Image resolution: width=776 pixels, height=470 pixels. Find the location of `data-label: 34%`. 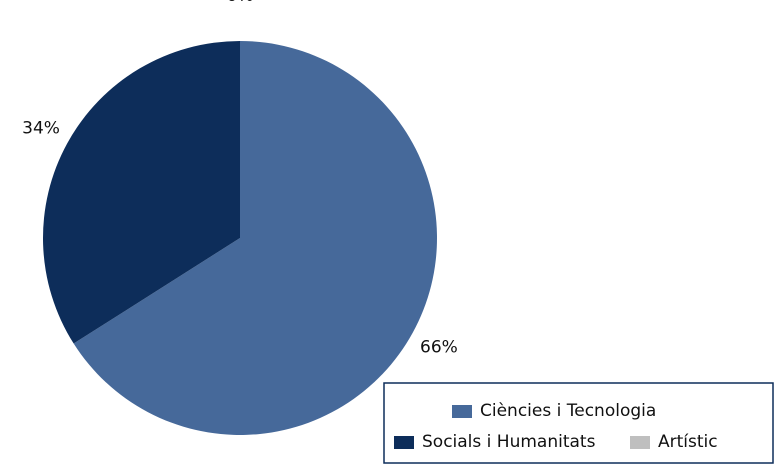

data-label: 34% is located at coordinates (41, 129).